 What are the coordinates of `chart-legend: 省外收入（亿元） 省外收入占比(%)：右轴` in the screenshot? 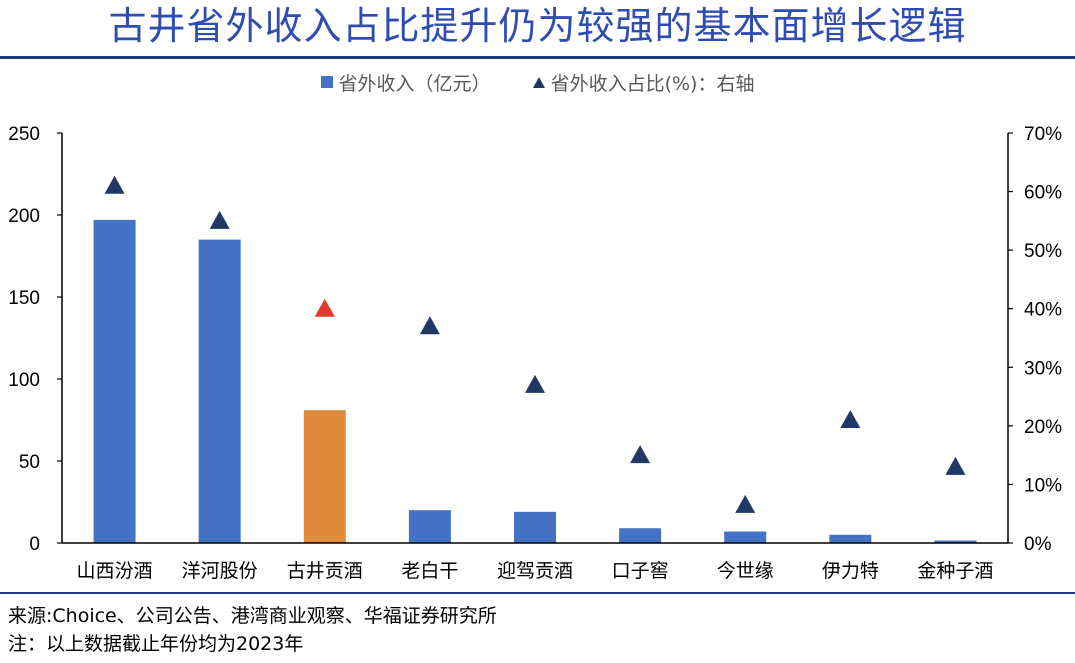 It's located at (537, 82).